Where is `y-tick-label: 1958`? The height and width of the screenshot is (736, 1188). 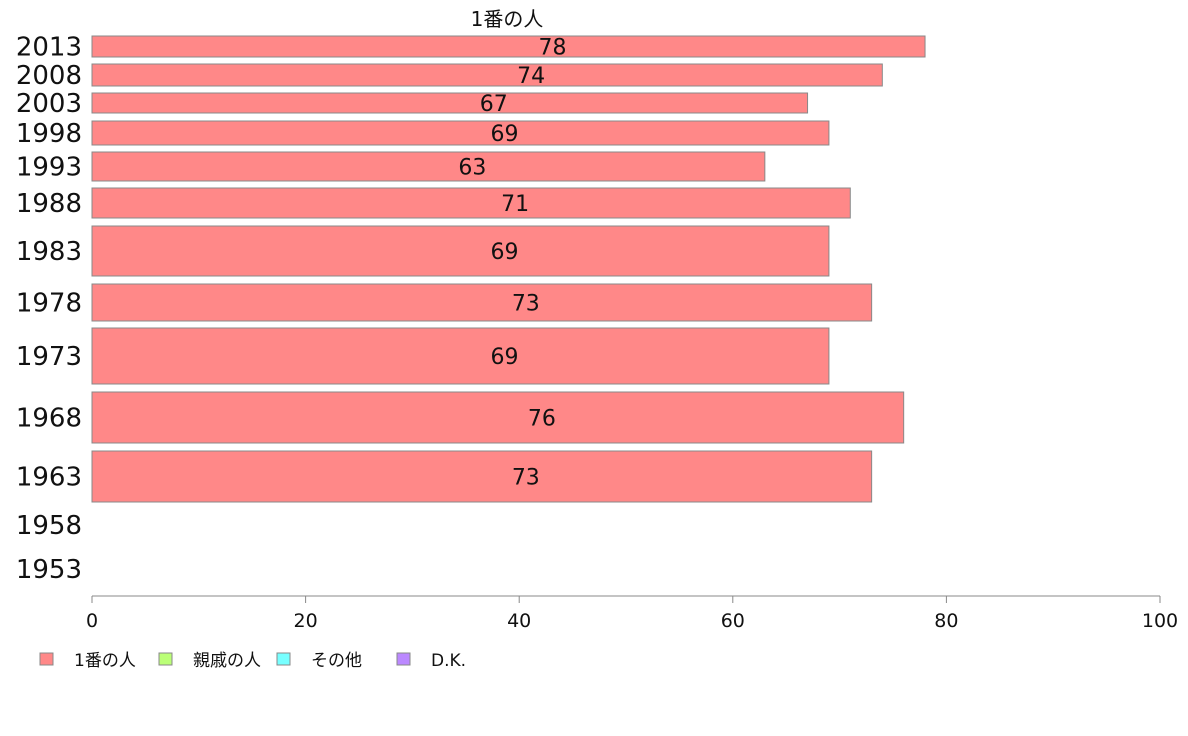 y-tick-label: 1958 is located at coordinates (49, 526).